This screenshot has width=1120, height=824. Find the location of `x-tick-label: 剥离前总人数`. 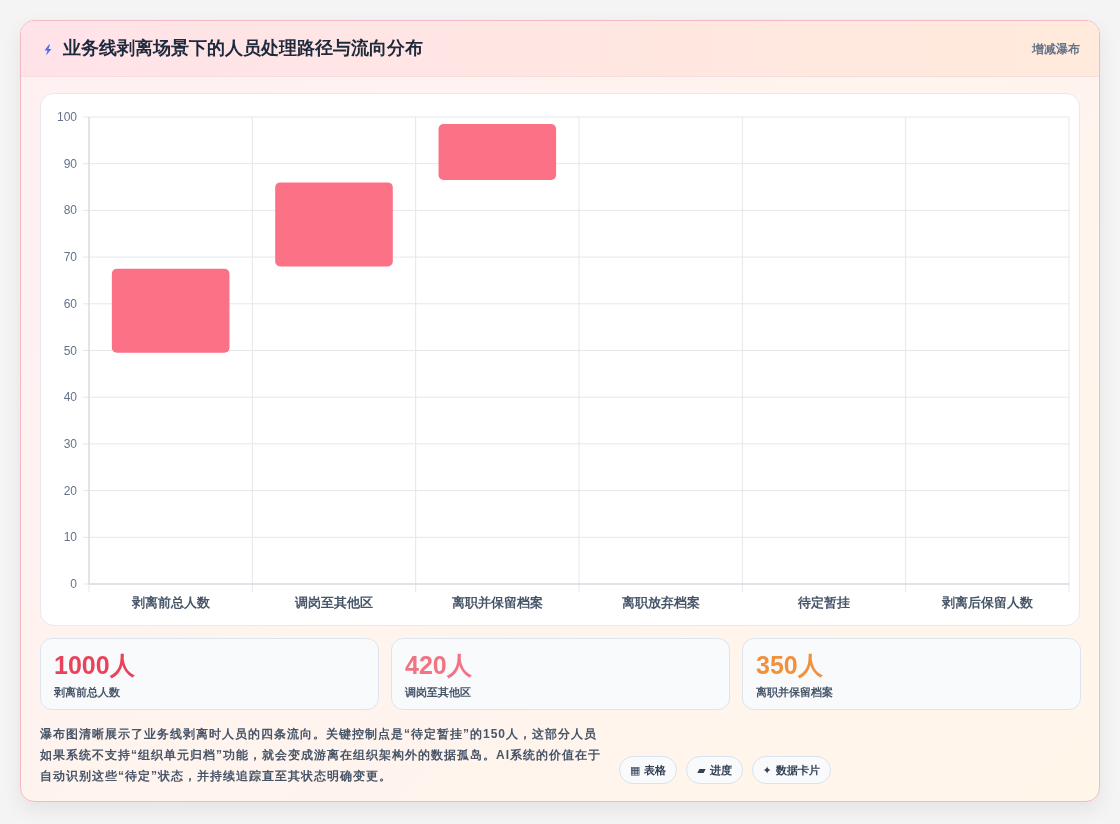

x-tick-label: 剥离前总人数 is located at coordinates (170, 602).